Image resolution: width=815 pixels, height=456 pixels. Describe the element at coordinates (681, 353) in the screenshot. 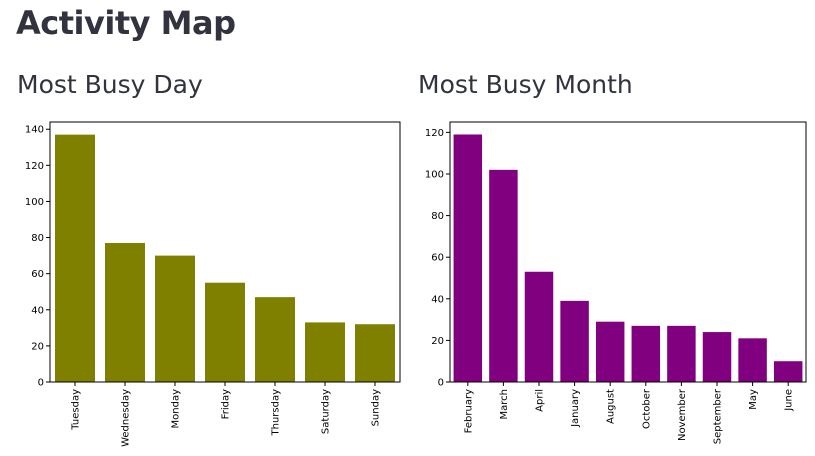

I see `month-bar-november` at that location.